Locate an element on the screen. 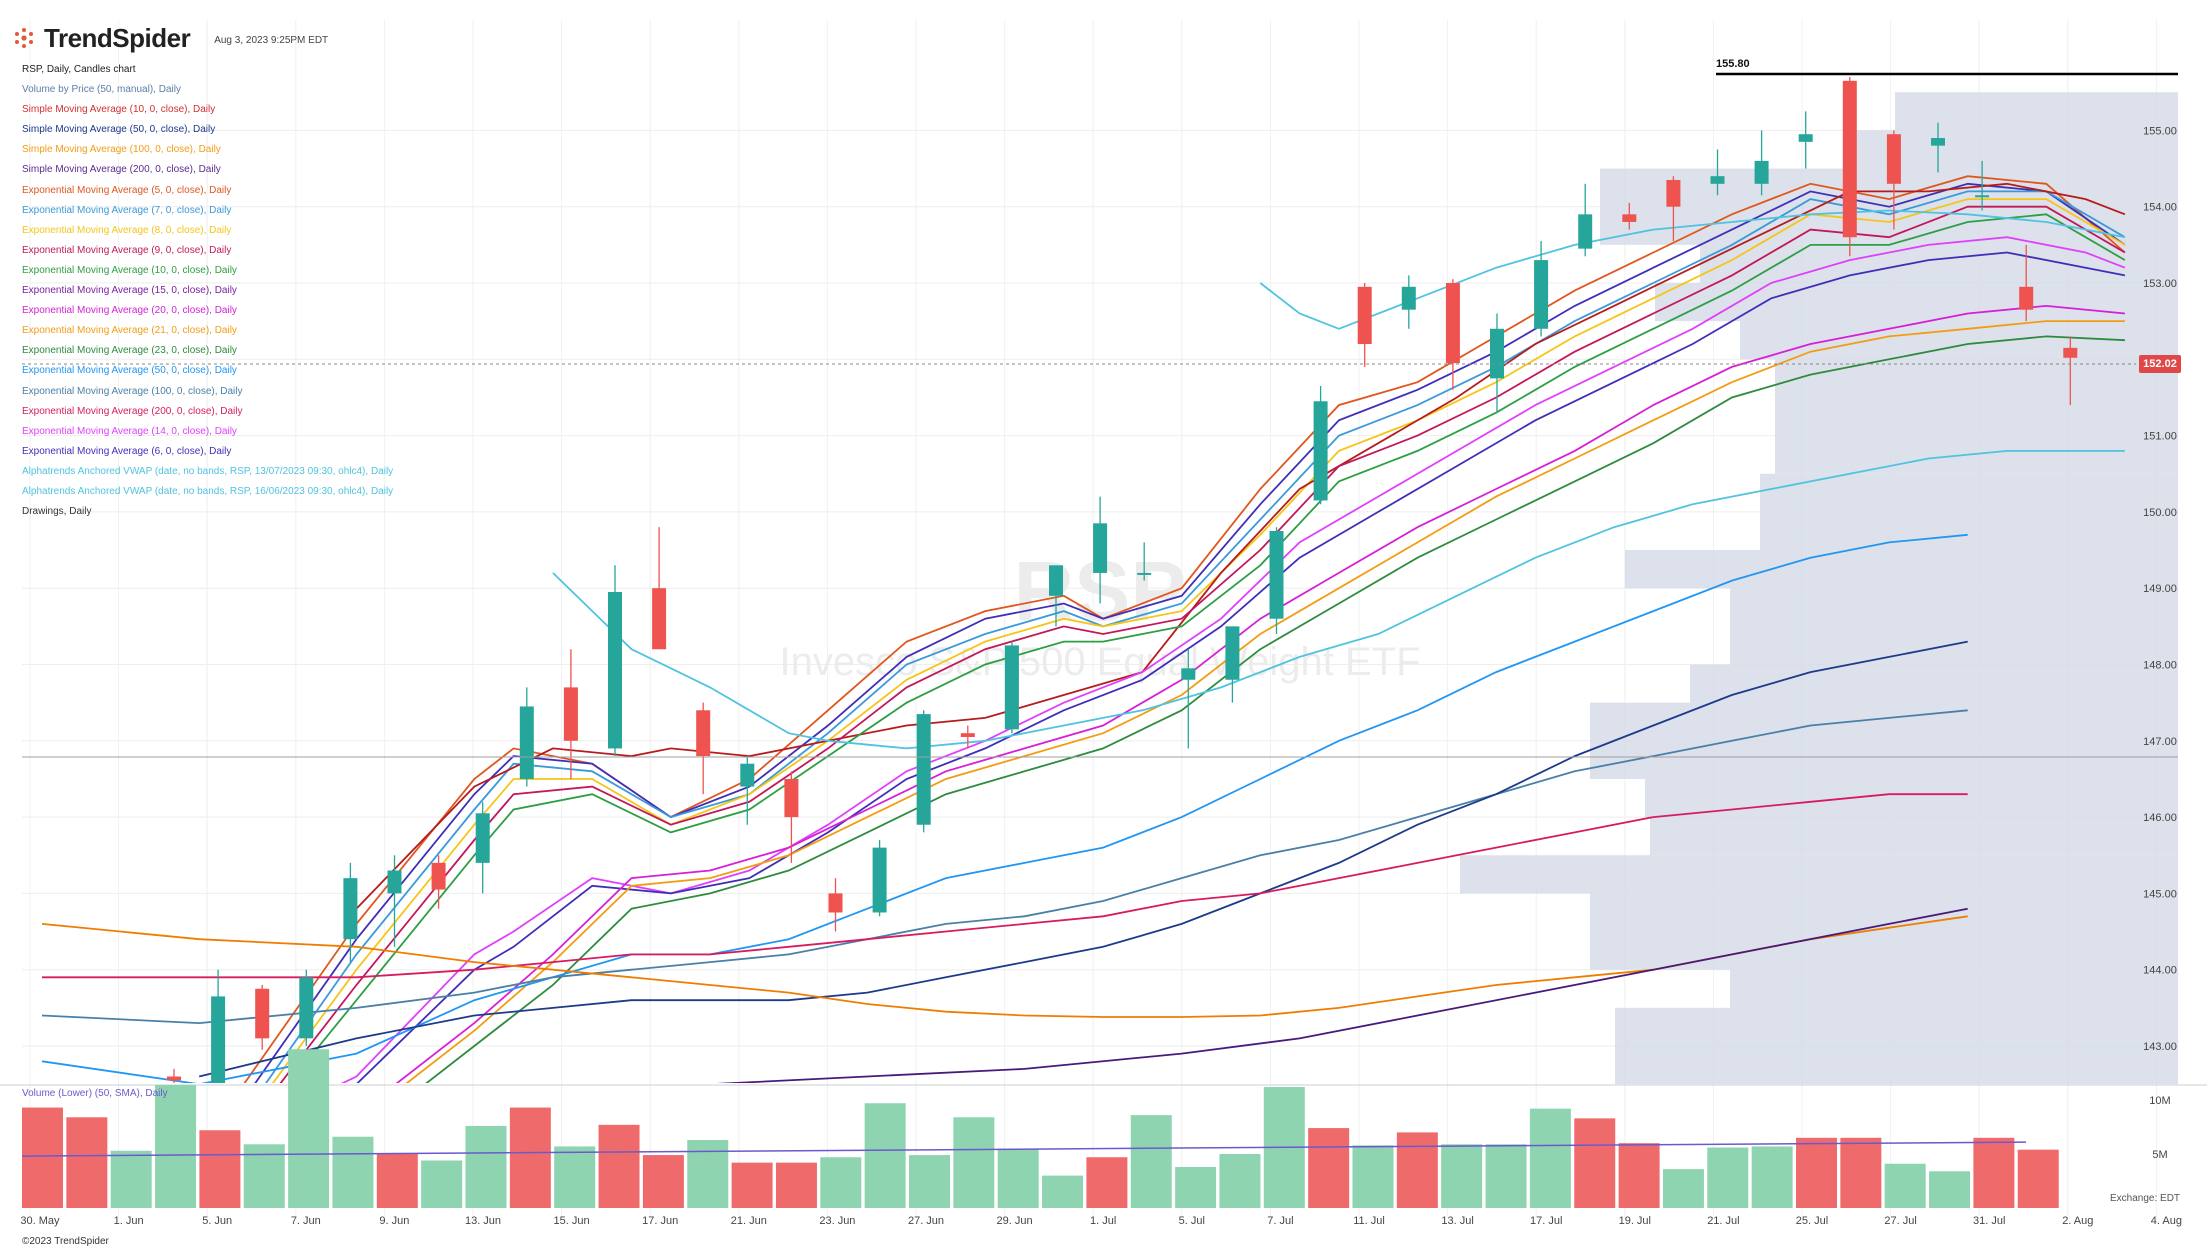  legend-item: Drawings, Daily is located at coordinates (57, 512).